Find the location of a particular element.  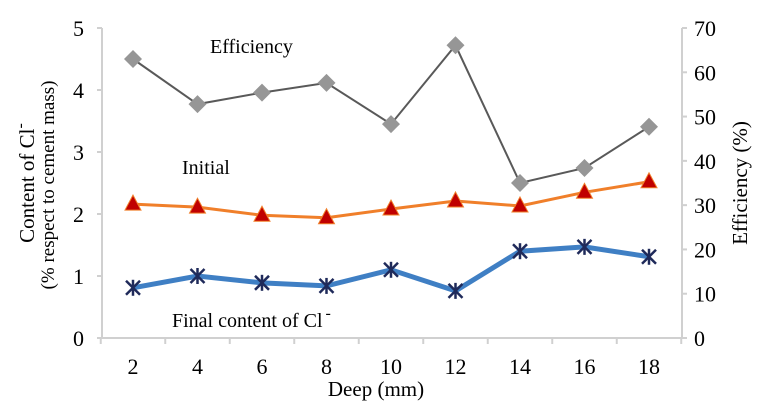

y-axis-left-label-line2: (% respect to cement mass) is located at coordinates (48, 185).